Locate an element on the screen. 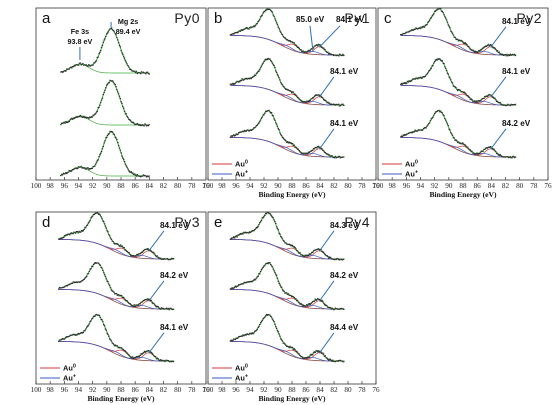  panel-letter: d is located at coordinates (46, 222).